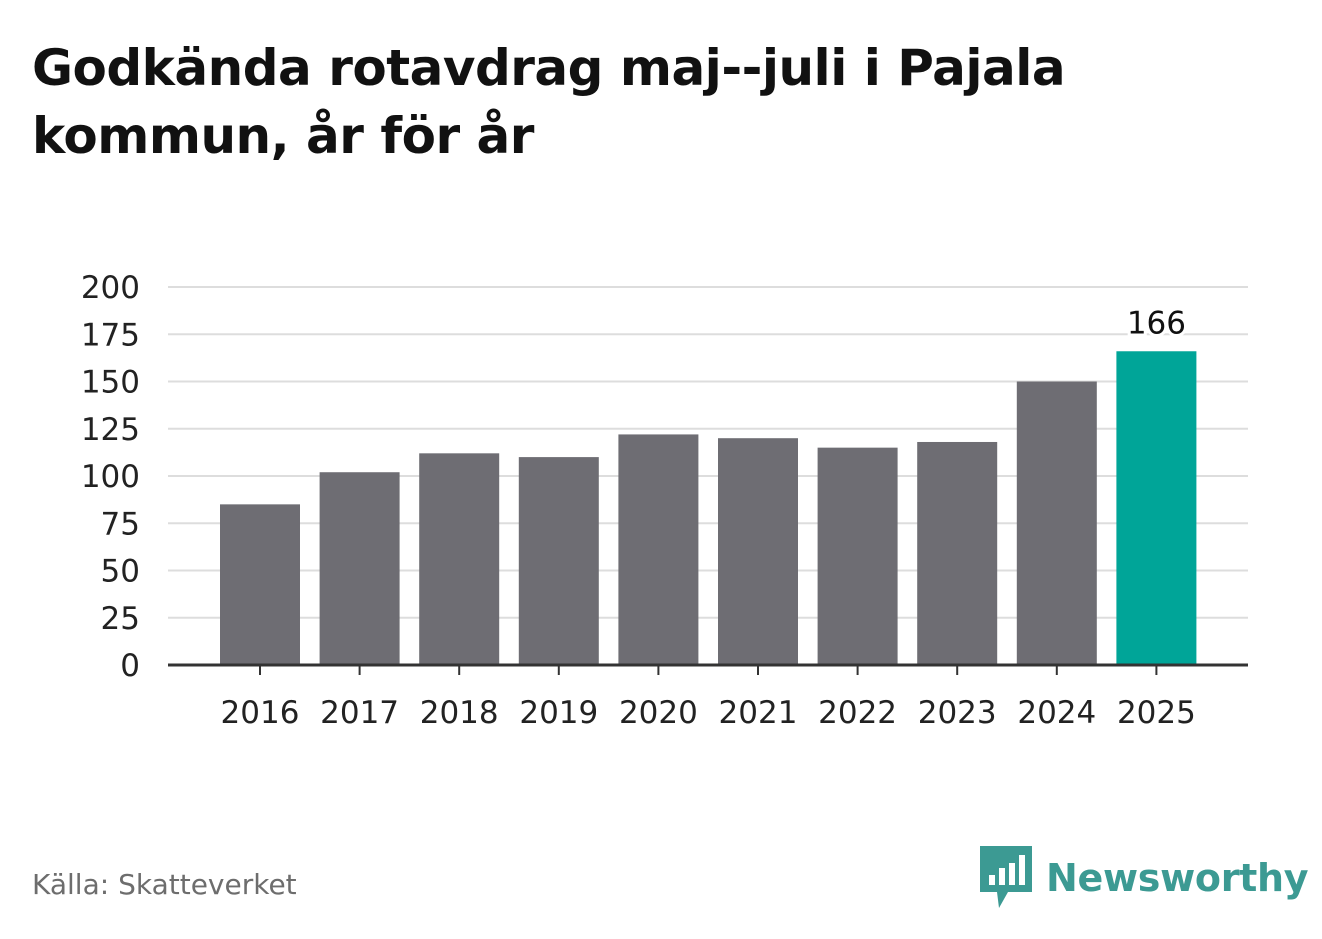  Describe the element at coordinates (260, 584) in the screenshot. I see `bar-2016` at that location.